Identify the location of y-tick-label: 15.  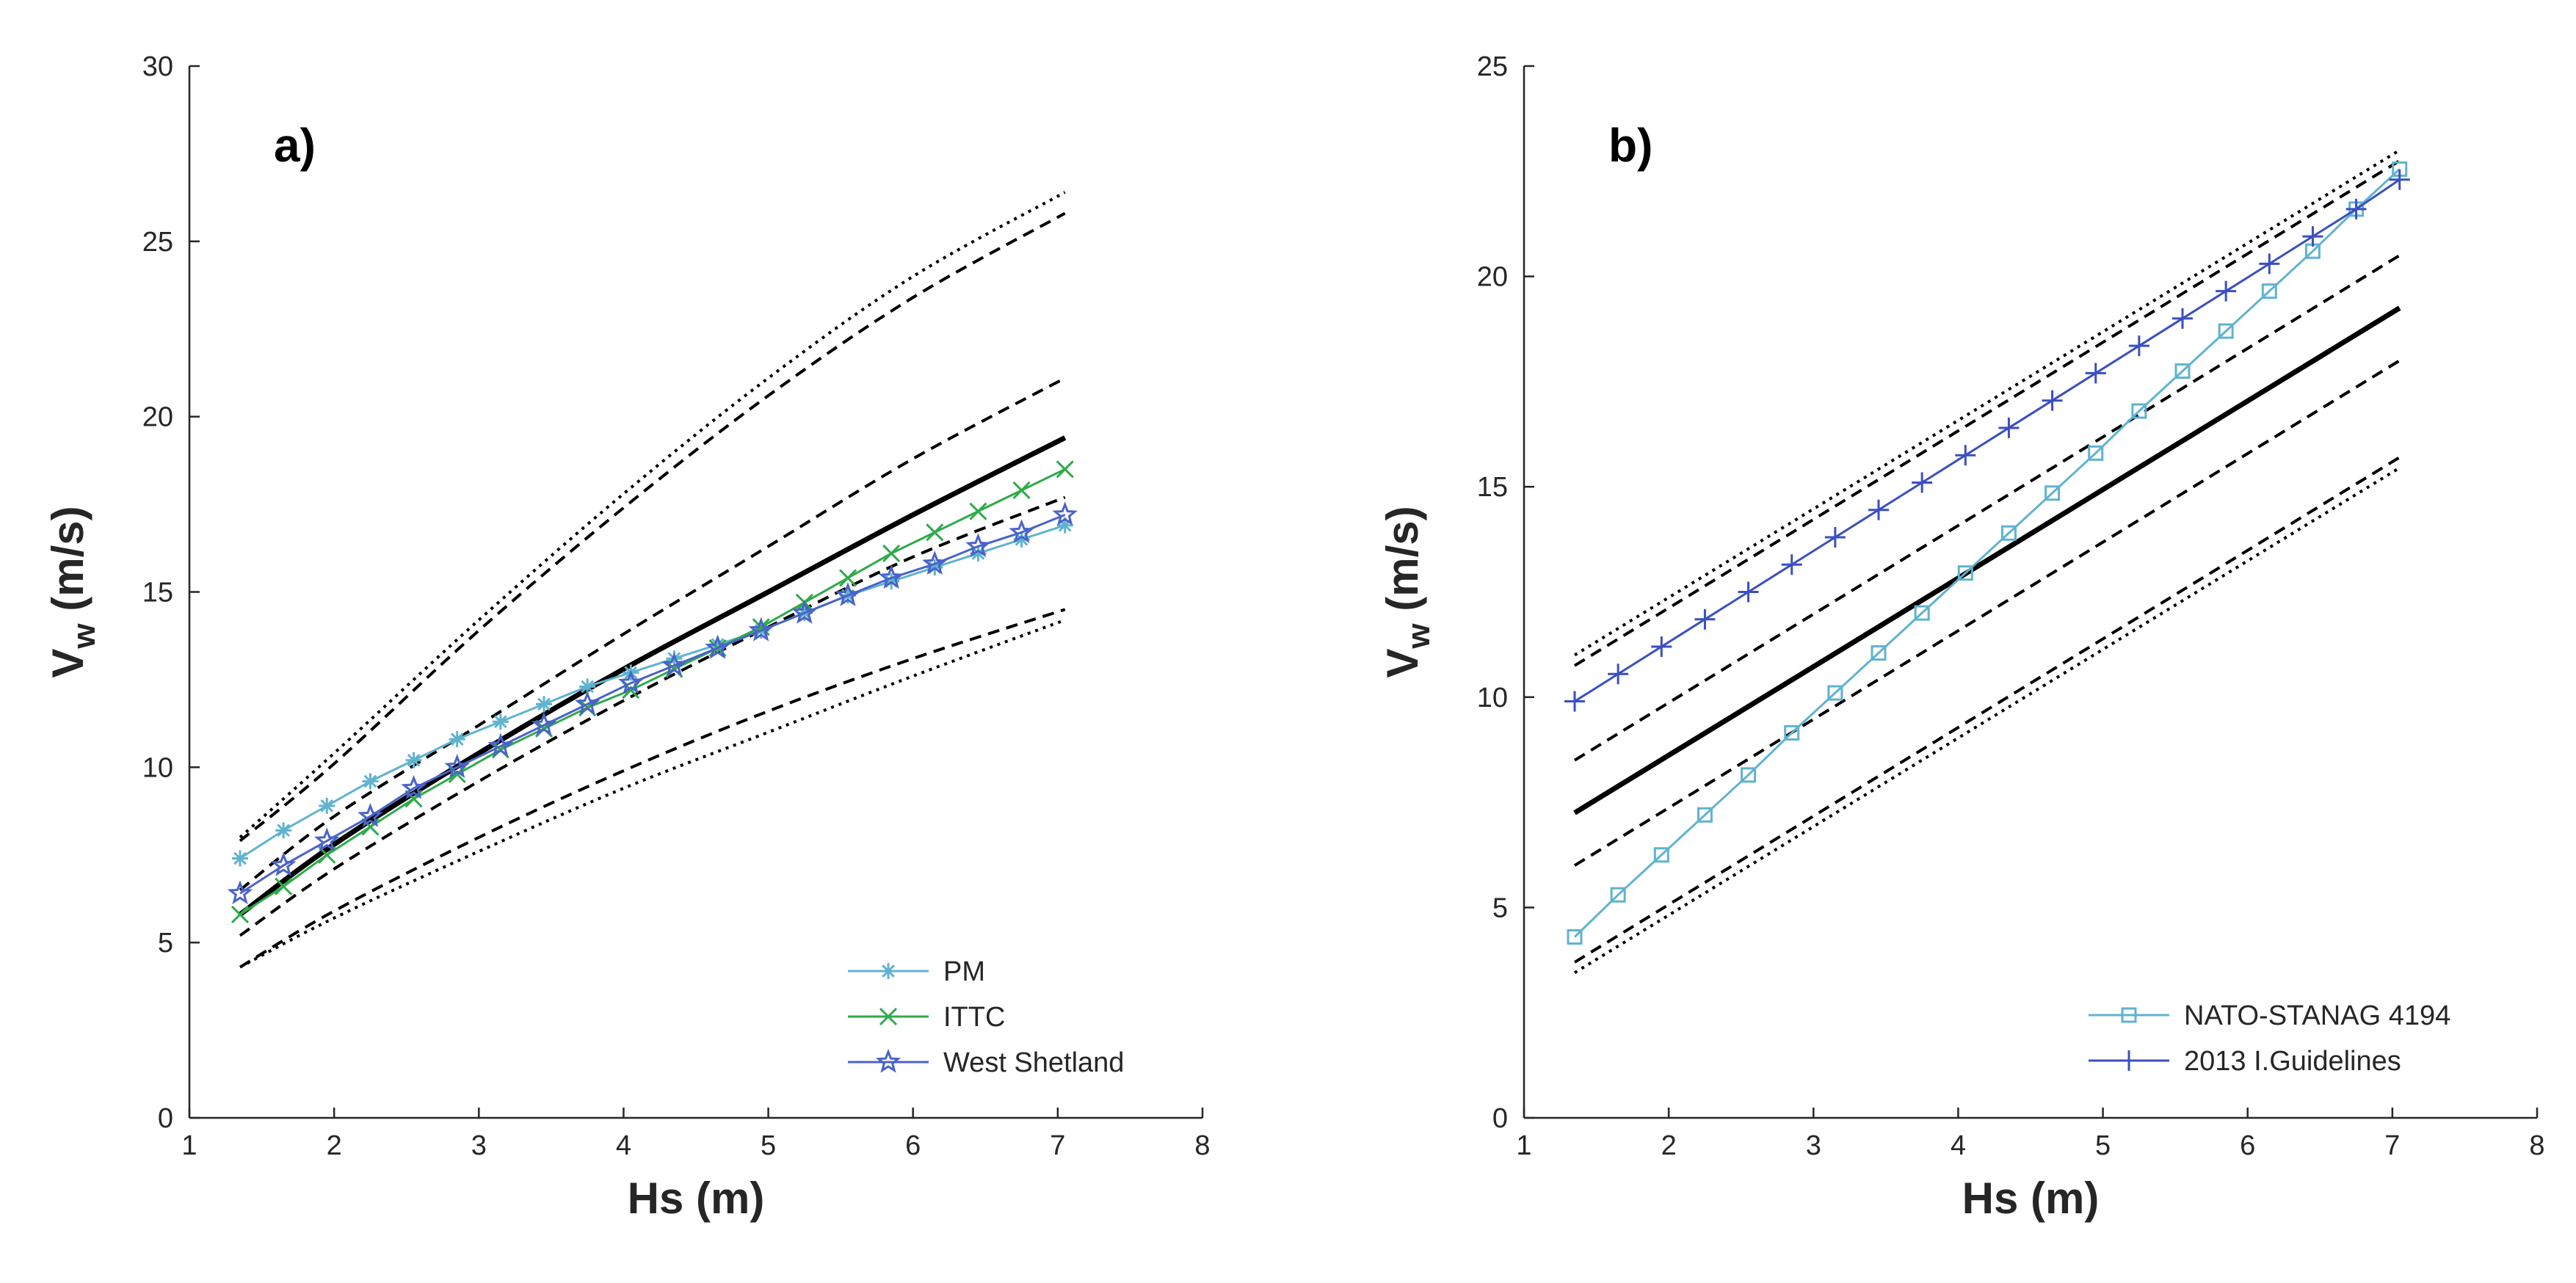
(158, 593).